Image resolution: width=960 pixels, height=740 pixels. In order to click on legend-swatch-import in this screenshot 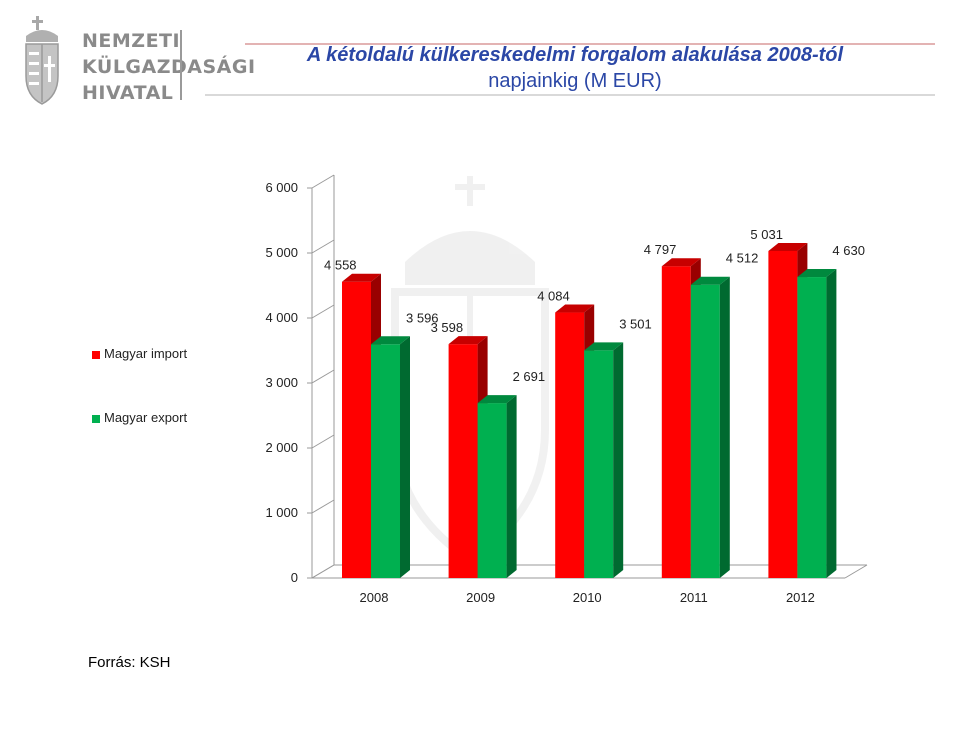, I will do `click(96, 354)`.